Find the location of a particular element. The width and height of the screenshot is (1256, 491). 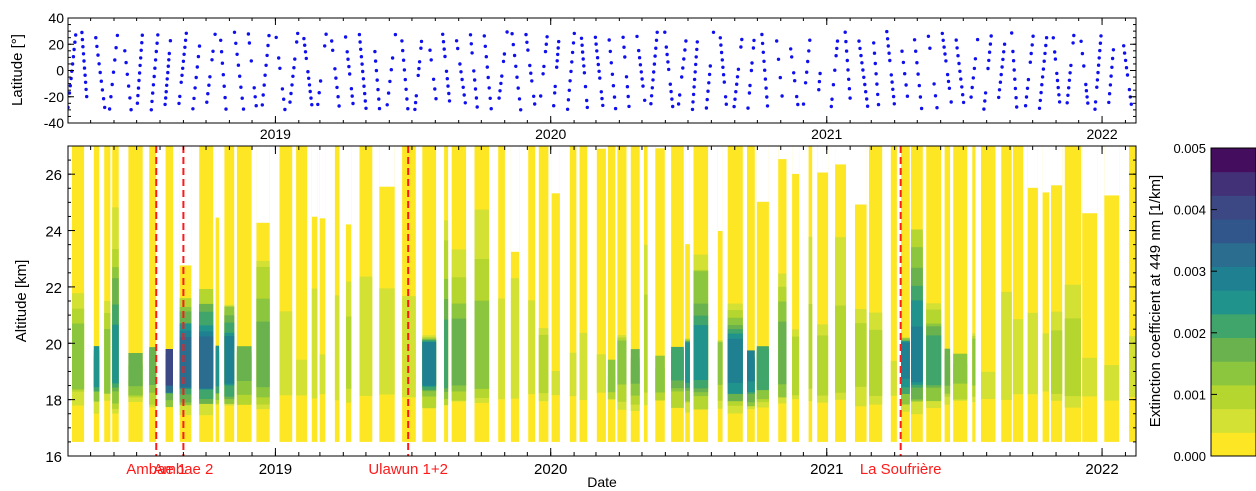

altitude-y-tick-label: 16 is located at coordinates (53, 457).